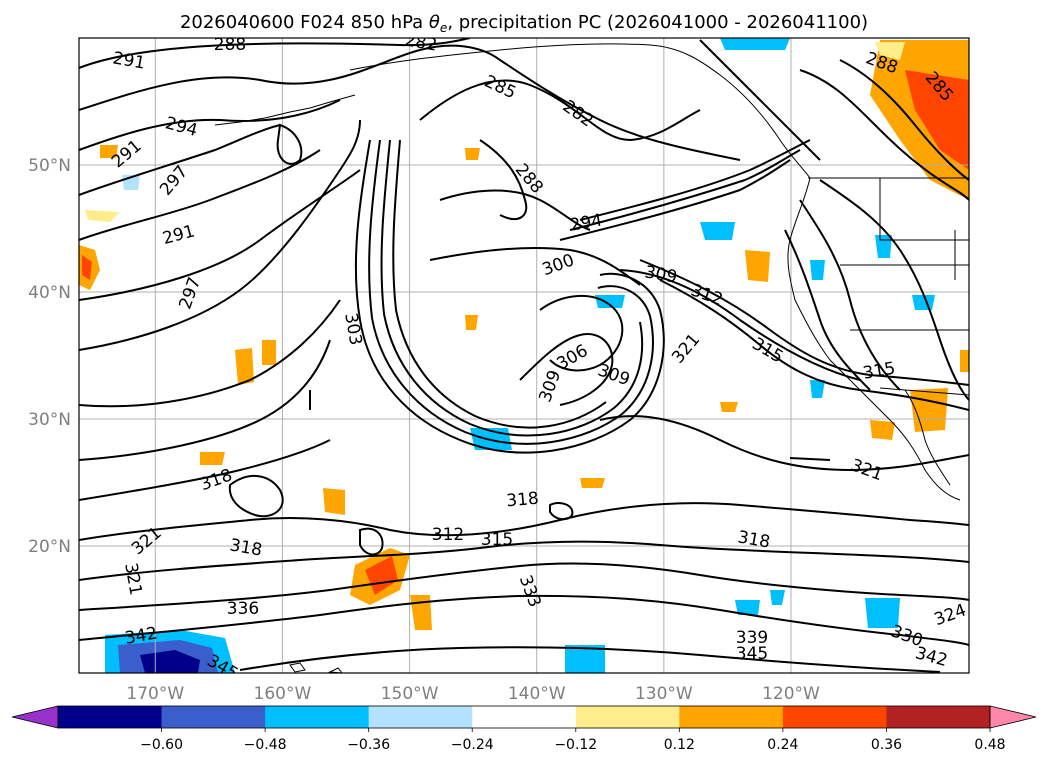  I want to click on longitude-label: 160°W, so click(283, 694).